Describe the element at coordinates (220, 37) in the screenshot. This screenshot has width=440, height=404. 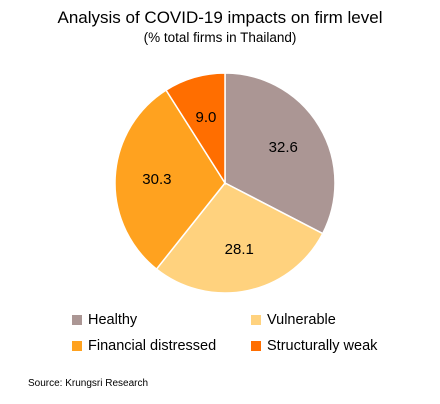
I see `chart-subtitle: (% total firms in Thailand)` at that location.